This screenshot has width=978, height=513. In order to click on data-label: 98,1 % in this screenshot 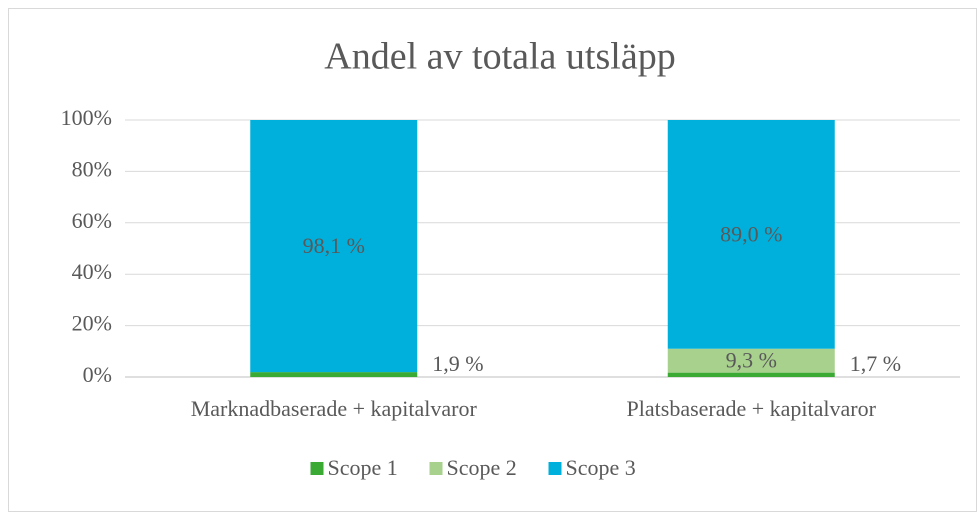, I will do `click(334, 245)`.